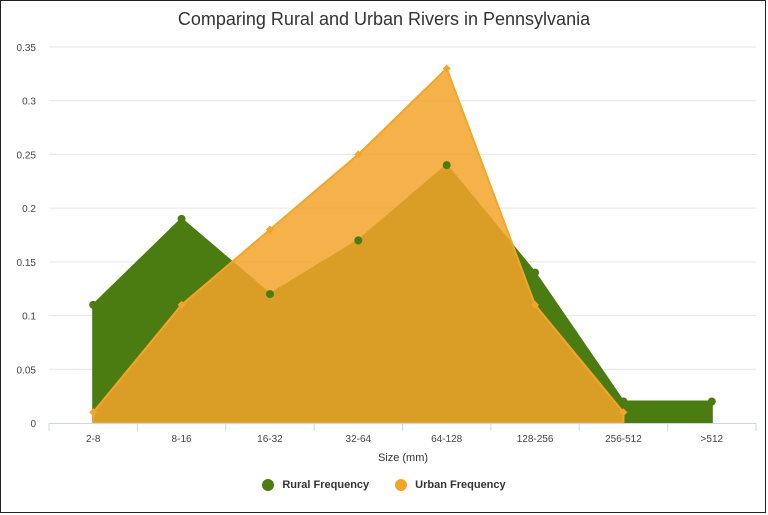 This screenshot has width=768, height=515. What do you see at coordinates (182, 439) in the screenshot?
I see `x-tick-label: 8-16` at bounding box center [182, 439].